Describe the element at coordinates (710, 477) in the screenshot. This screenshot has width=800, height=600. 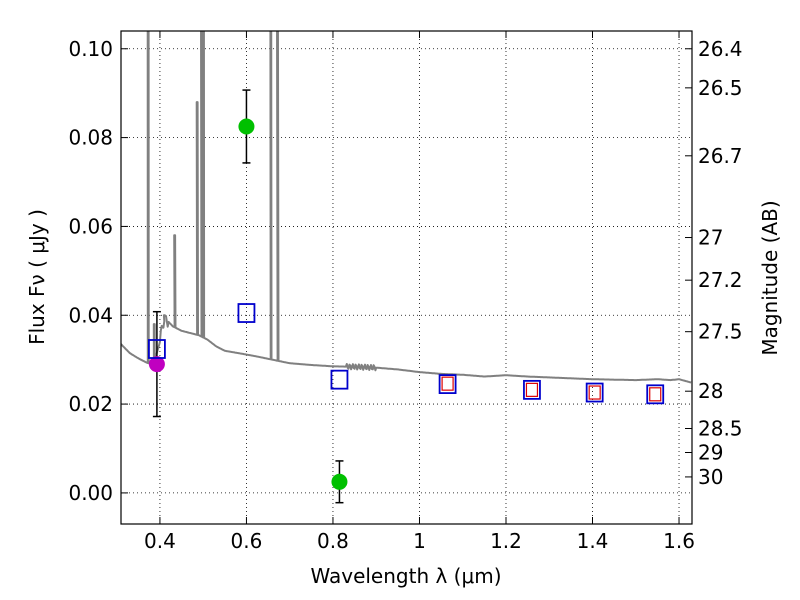
I see `mag-tick-label: 30` at that location.